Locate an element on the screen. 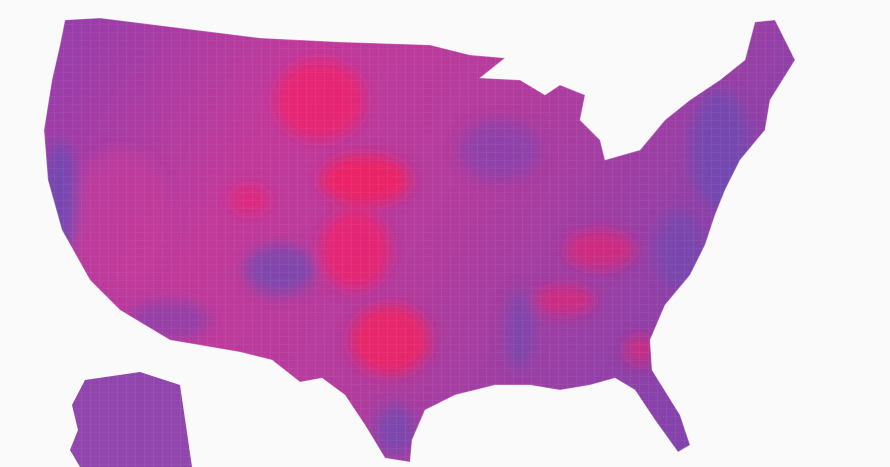  alaska-grid is located at coordinates (131, 419).